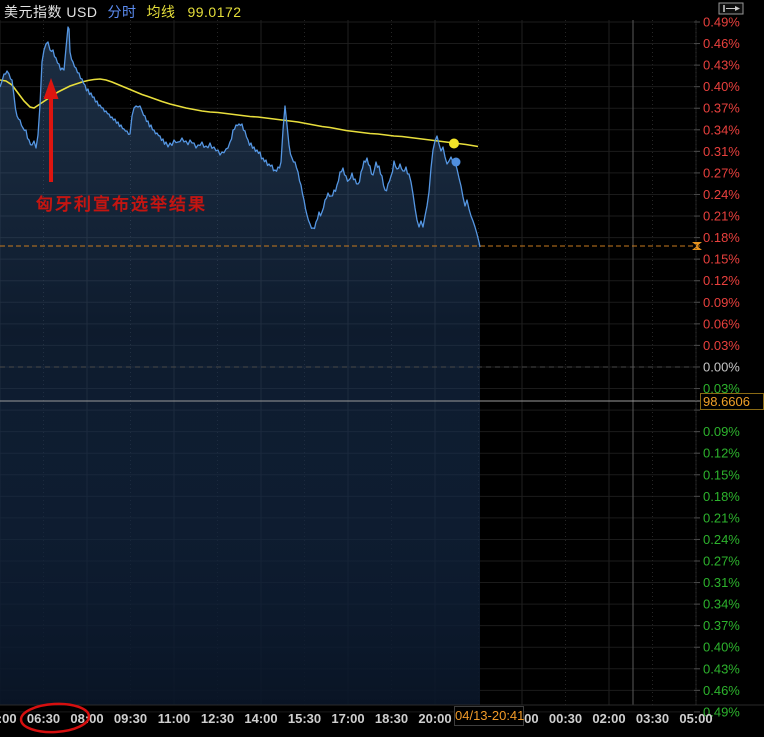 The width and height of the screenshot is (764, 737). Describe the element at coordinates (121, 204) in the screenshot. I see `event-annotation-text: 匈牙利宣布选举结果` at that location.